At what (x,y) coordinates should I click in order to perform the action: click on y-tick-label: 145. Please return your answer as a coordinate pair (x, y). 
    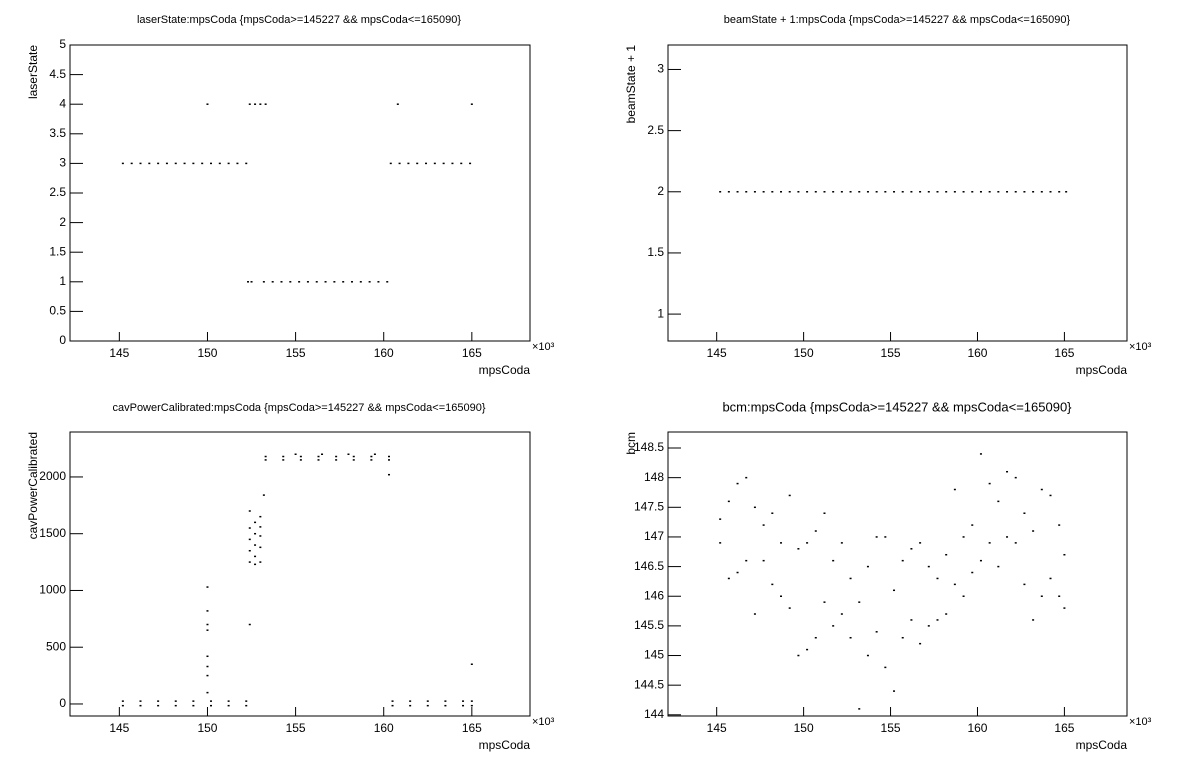
    Looking at the image, I should click on (654, 655).